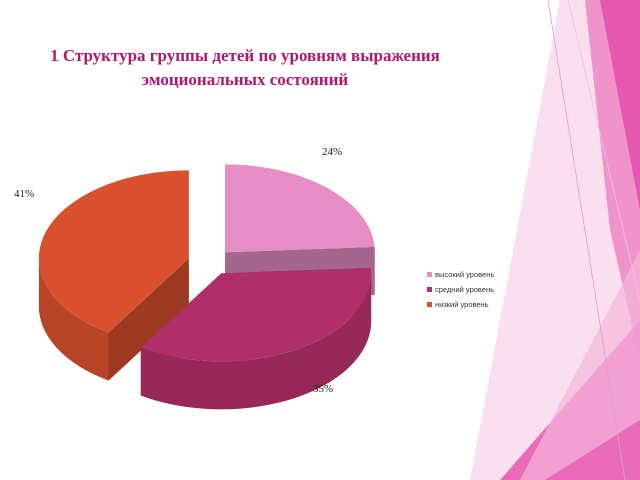 The image size is (640, 480). Describe the element at coordinates (464, 274) in the screenshot. I see `legend-label-high: высокий уровень` at that location.